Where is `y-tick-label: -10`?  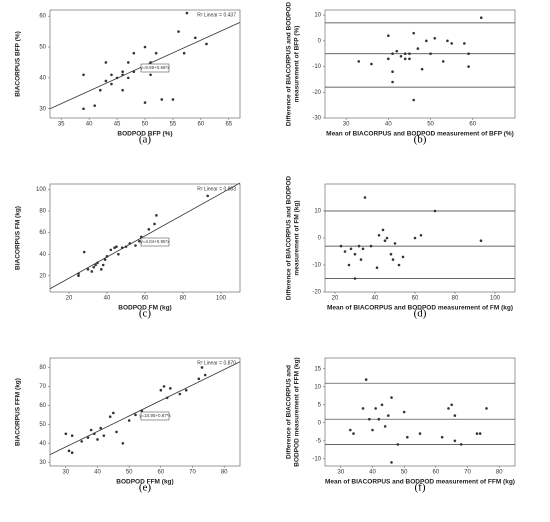
y-tick-label: -10 is located at coordinates (316, 459).